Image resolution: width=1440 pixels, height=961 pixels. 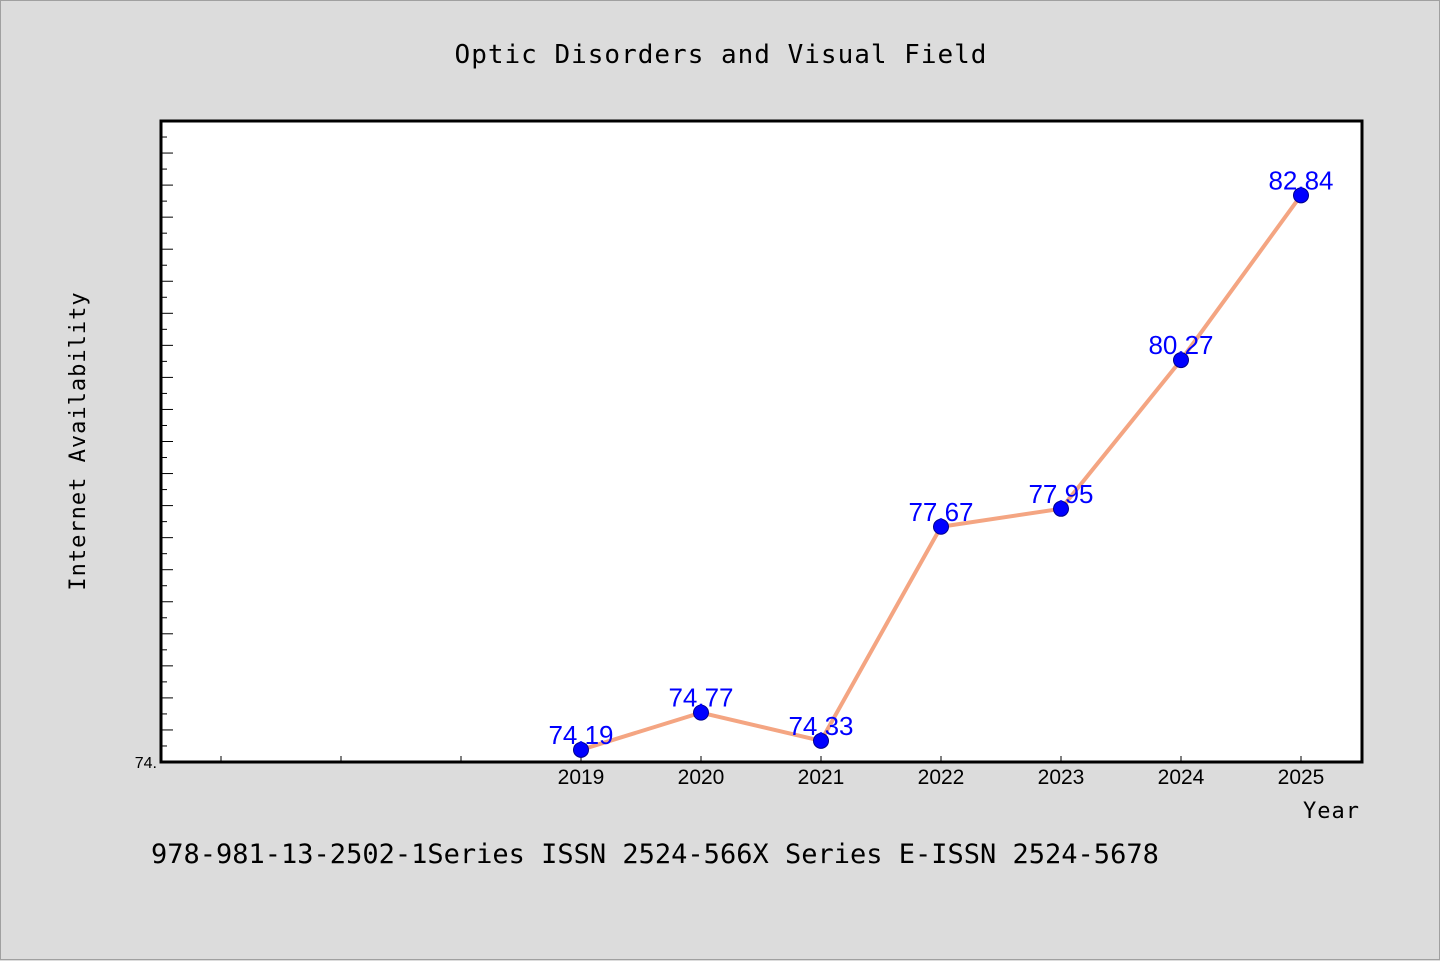 What do you see at coordinates (1180, 345) in the screenshot?
I see `data-label: 80.27` at bounding box center [1180, 345].